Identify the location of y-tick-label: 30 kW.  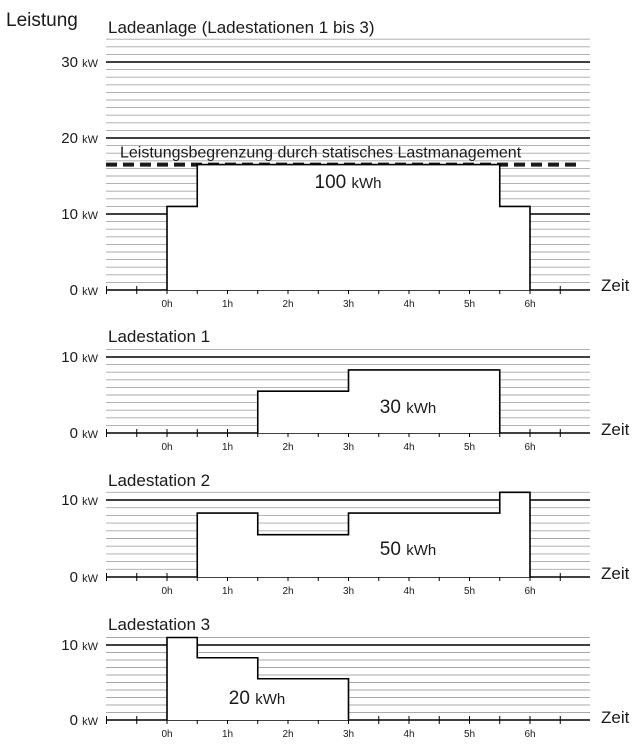
(79, 62).